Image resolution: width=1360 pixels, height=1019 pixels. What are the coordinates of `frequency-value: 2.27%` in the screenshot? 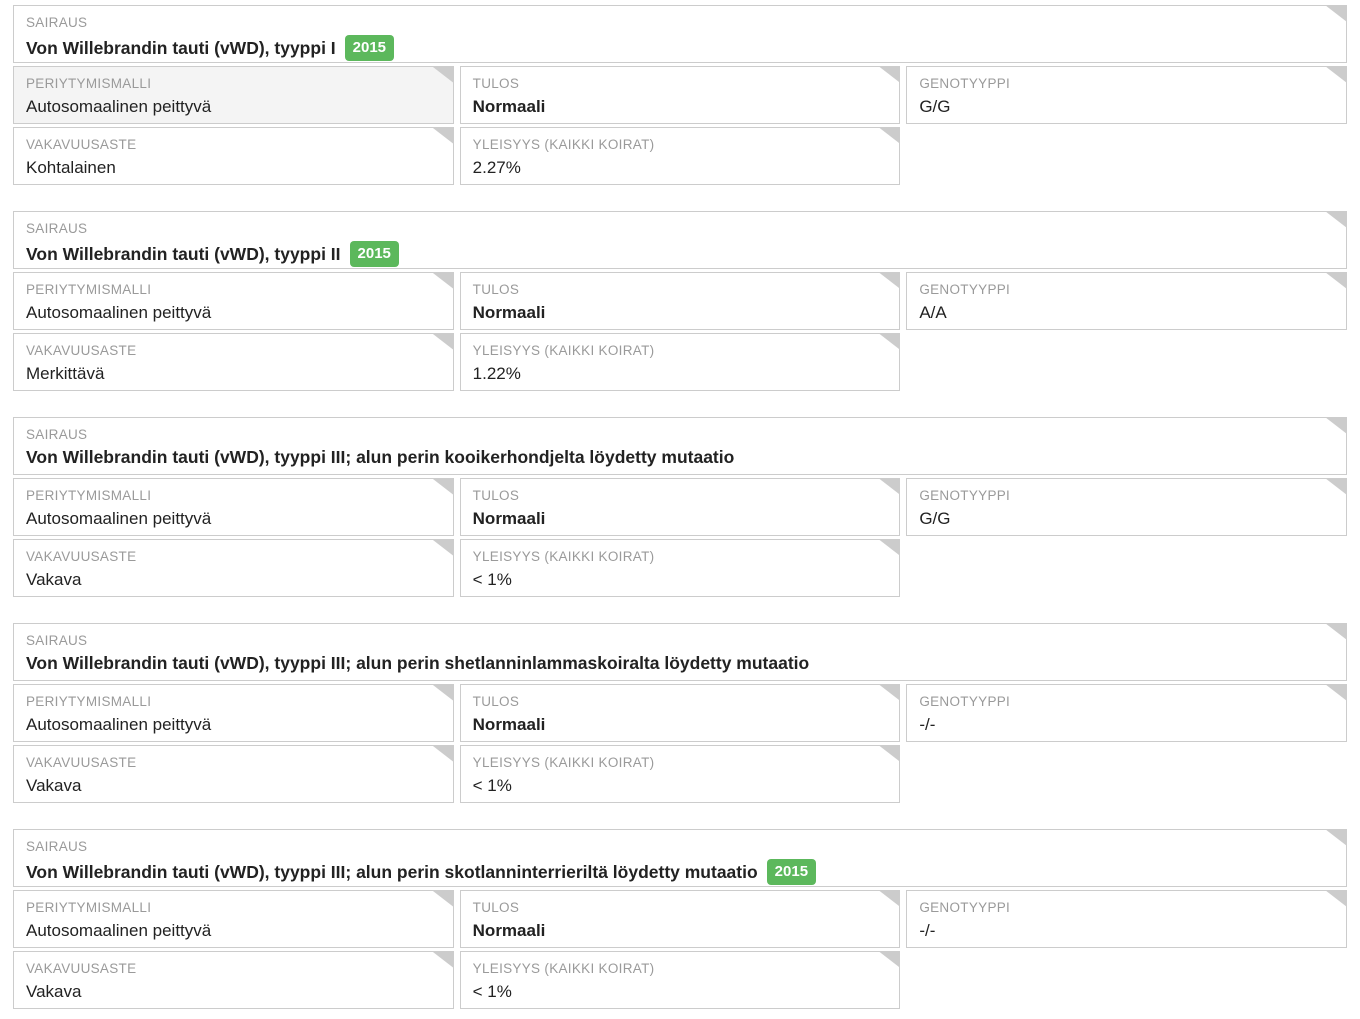 It's located at (496, 167).